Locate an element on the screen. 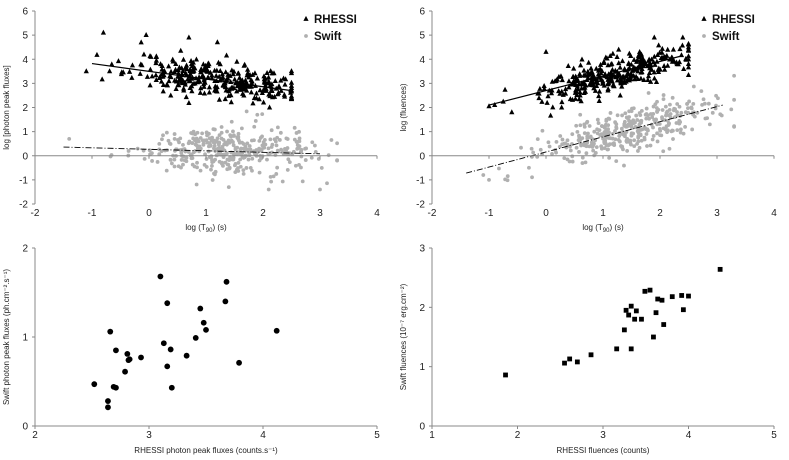 The image size is (789, 460). legend-marker-swift is located at coordinates (704, 36).